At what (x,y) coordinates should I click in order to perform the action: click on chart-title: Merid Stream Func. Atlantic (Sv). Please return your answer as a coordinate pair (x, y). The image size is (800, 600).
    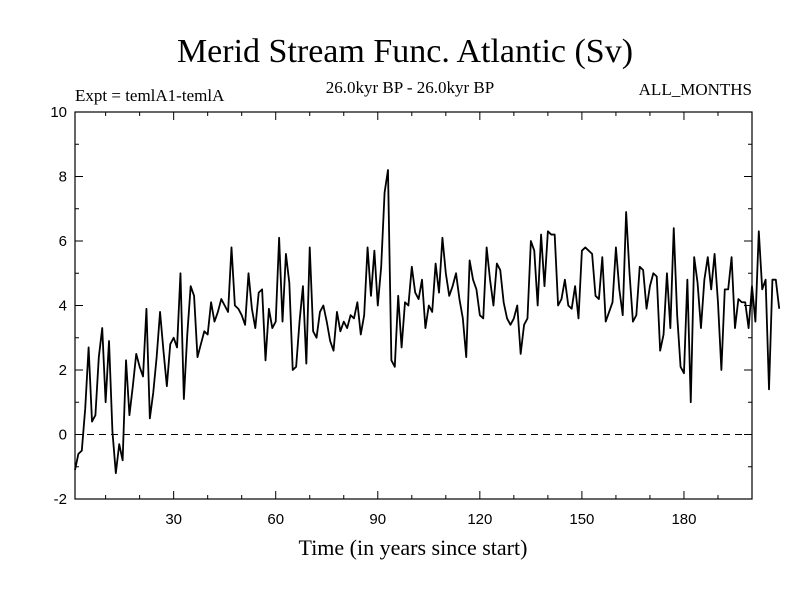
    Looking at the image, I should click on (405, 51).